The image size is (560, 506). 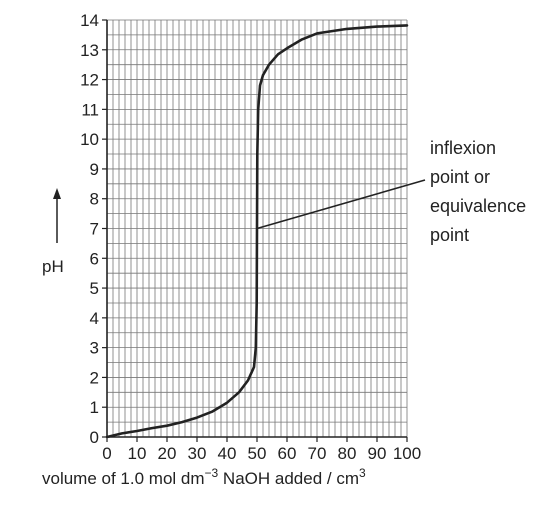 I want to click on y-tick-label: 4, so click(x=94, y=318).